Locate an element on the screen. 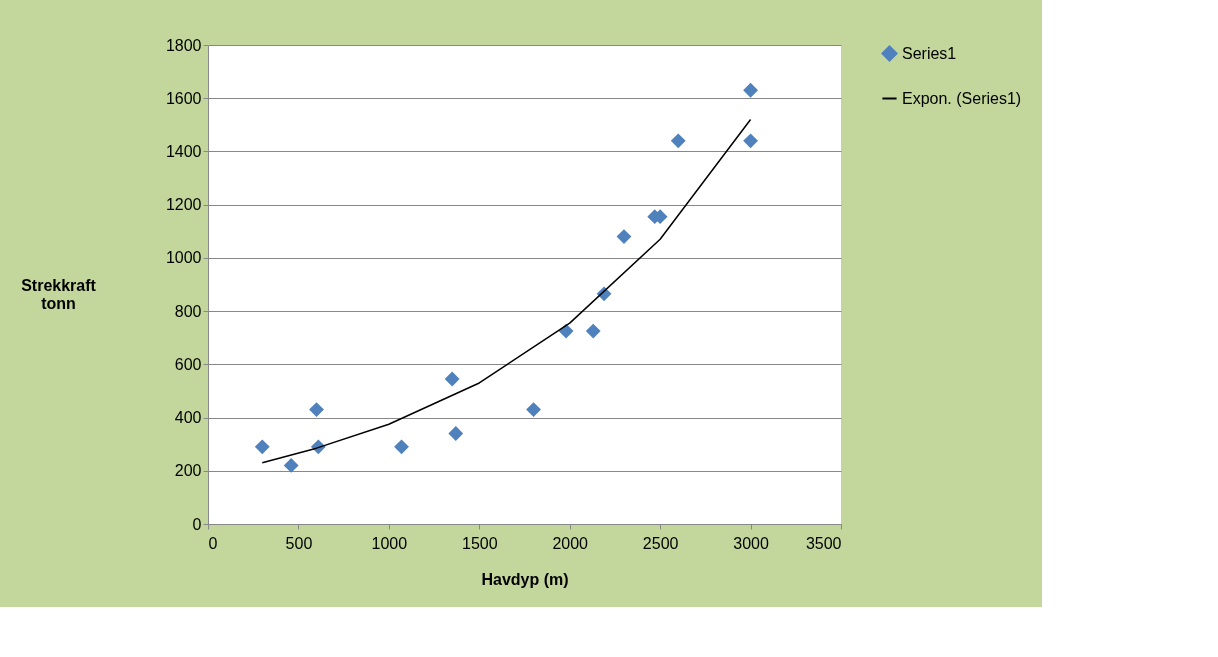 The image size is (1218, 657). y-tick-label: 1000 is located at coordinates (183, 258).